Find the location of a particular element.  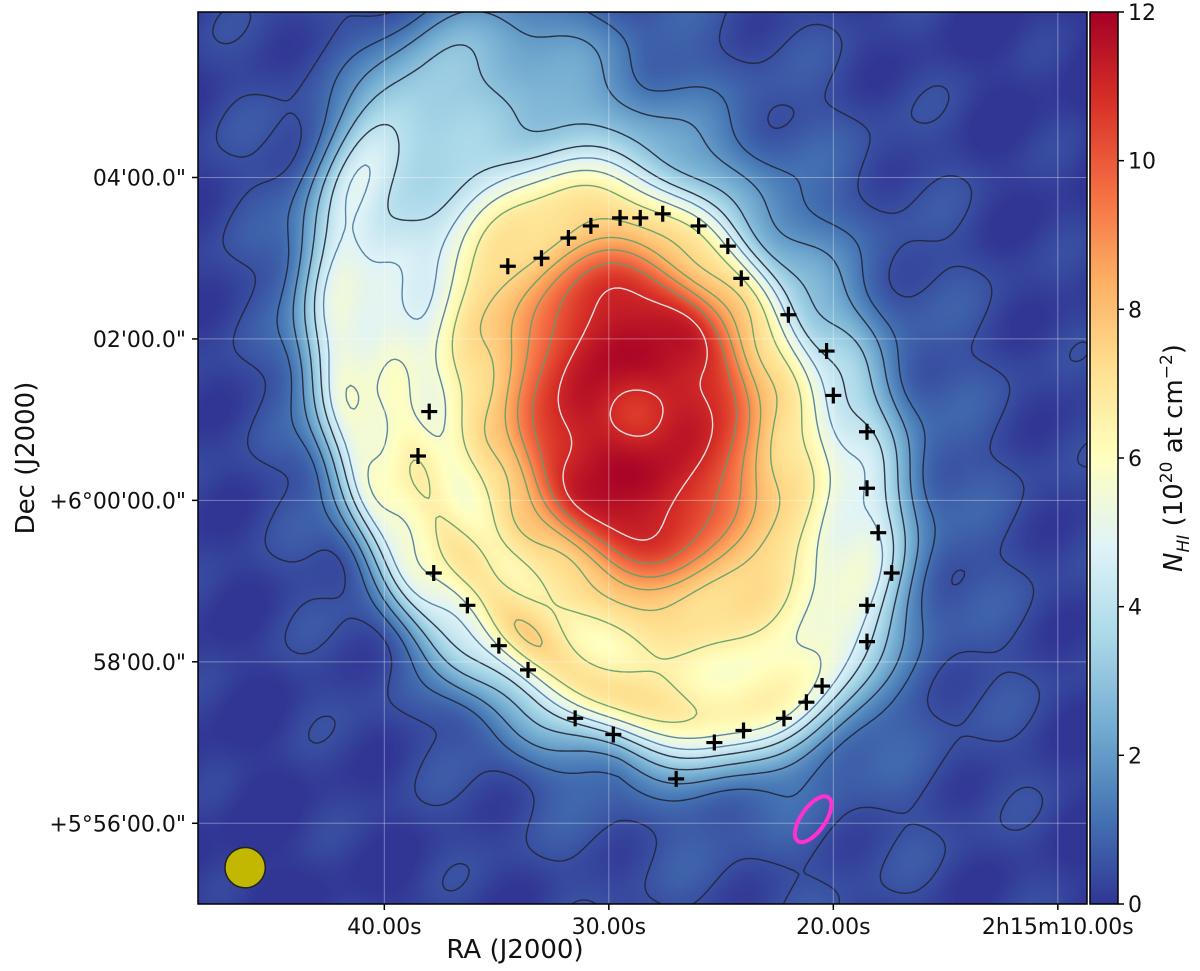

colorbar-tick-label: 0 is located at coordinates (1135, 905).